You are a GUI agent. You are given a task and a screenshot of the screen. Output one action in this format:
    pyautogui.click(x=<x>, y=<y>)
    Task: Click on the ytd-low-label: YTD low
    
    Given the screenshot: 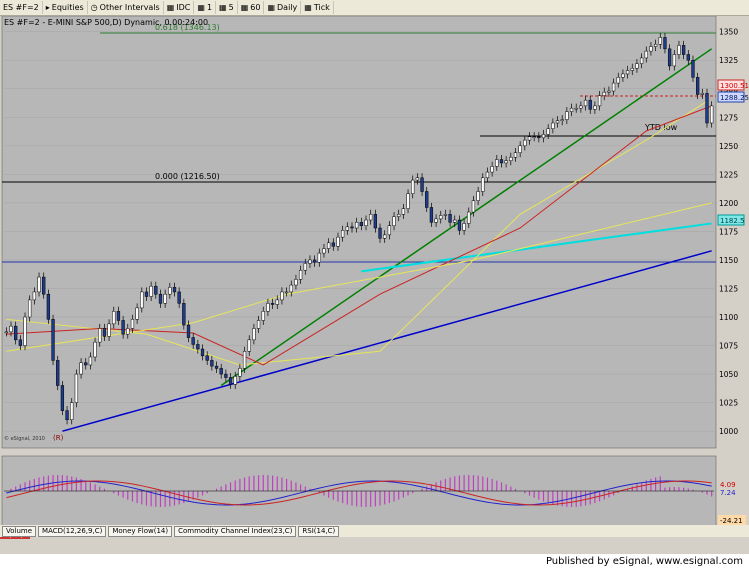 What is the action you would take?
    pyautogui.click(x=661, y=127)
    